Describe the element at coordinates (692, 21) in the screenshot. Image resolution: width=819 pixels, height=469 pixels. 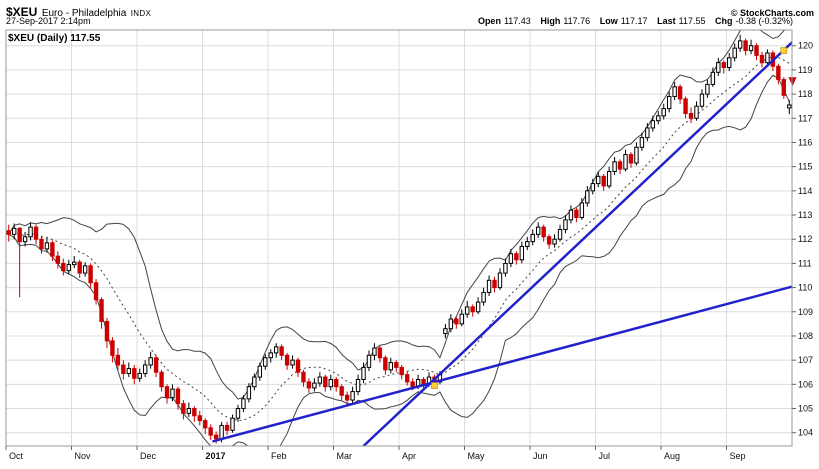
I see `last-value: 117.55` at that location.